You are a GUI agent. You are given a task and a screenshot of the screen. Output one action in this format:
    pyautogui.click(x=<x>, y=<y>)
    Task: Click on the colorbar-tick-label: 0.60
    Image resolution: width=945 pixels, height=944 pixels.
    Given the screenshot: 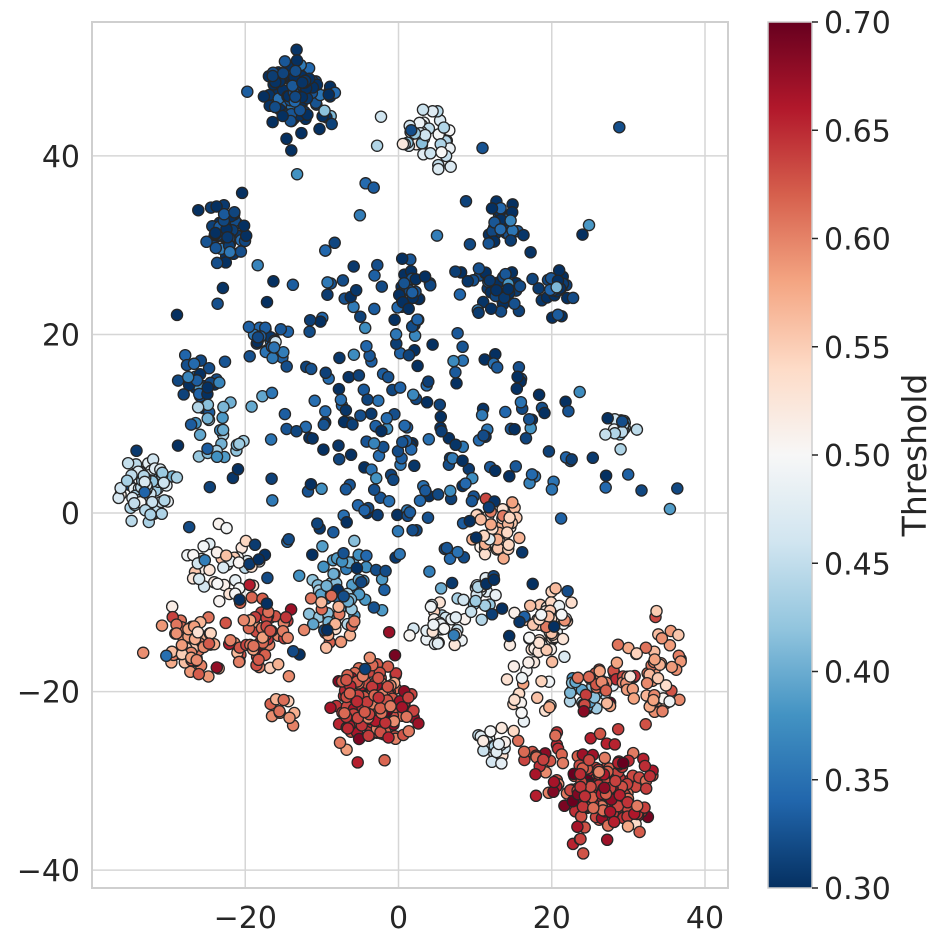 What is the action you would take?
    pyautogui.click(x=857, y=240)
    